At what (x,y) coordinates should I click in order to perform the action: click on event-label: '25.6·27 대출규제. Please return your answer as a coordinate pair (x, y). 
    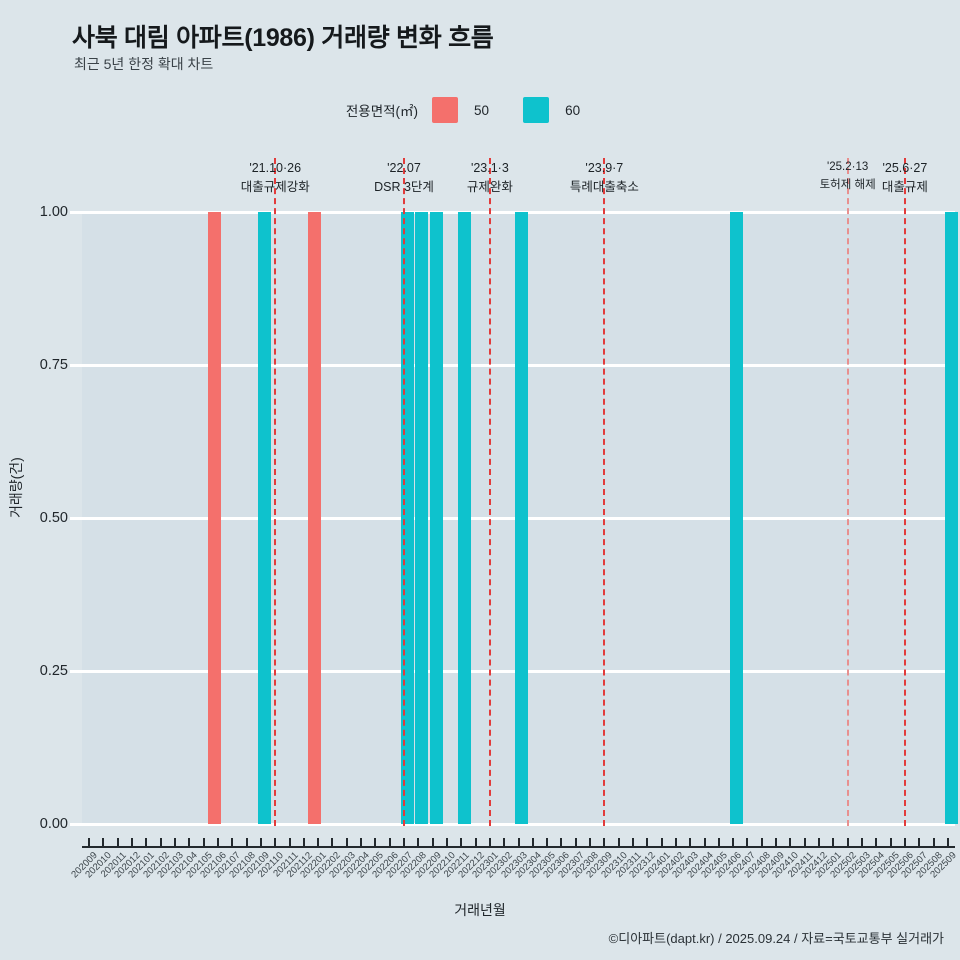
    Looking at the image, I should click on (905, 178).